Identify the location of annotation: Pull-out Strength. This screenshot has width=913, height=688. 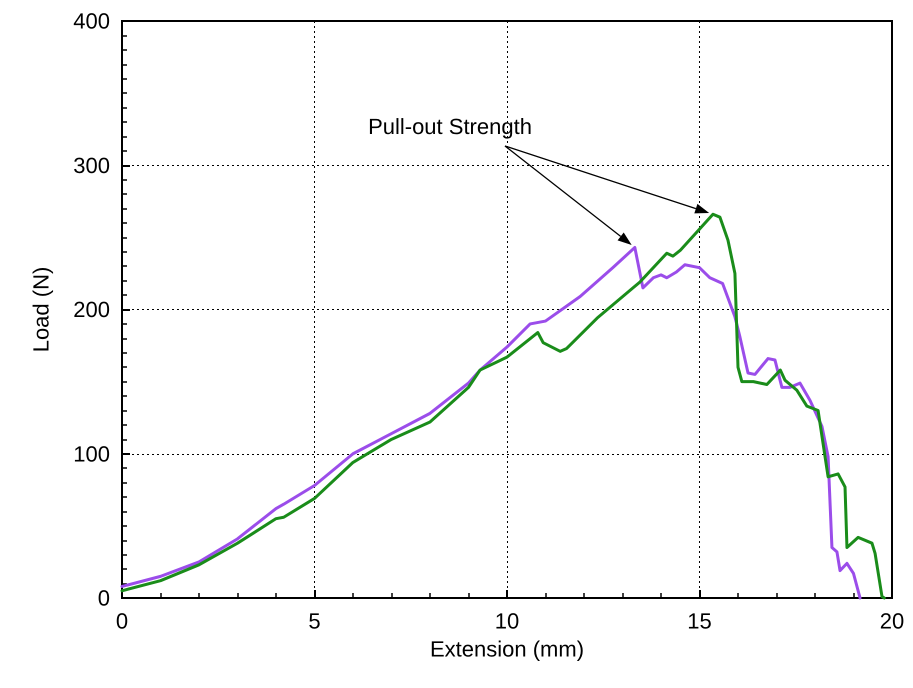
(450, 127).